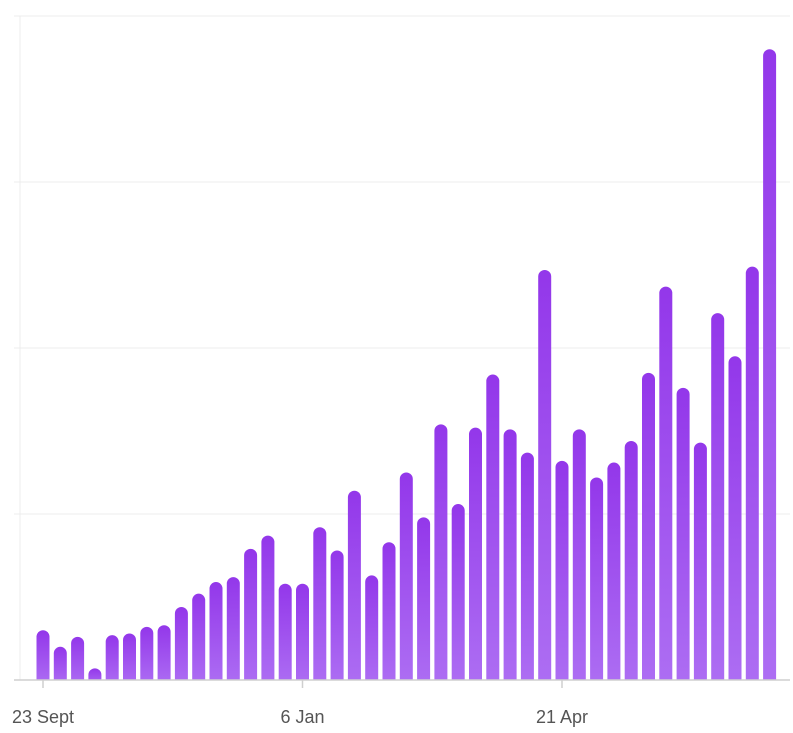  Describe the element at coordinates (401, 703) in the screenshot. I see `x-axis: 23 Sept 6 Jan 21 Apr` at that location.